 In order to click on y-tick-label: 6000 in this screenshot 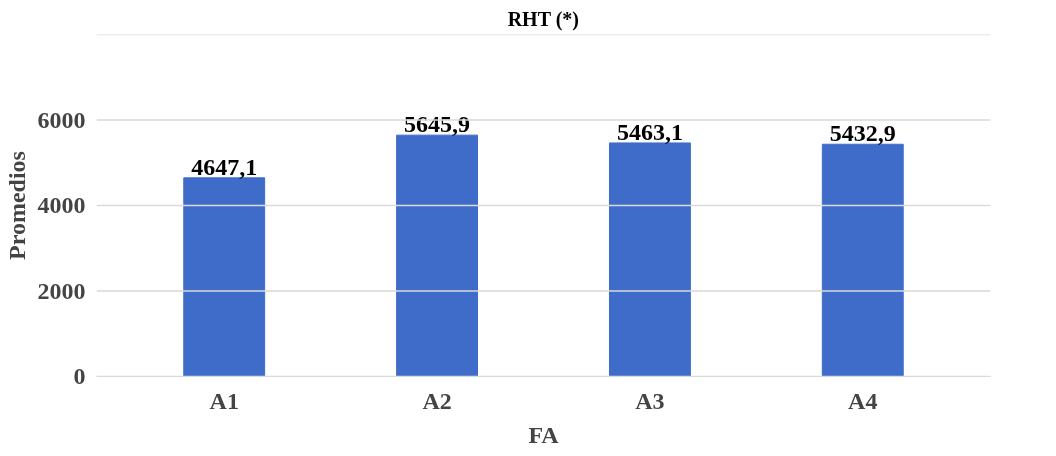, I will do `click(61, 119)`.